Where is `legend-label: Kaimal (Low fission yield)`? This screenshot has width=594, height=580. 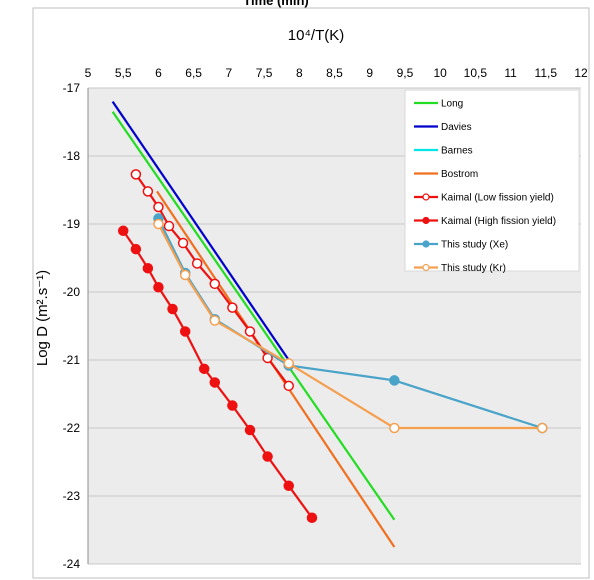 legend-label: Kaimal (Low fission yield) is located at coordinates (497, 198).